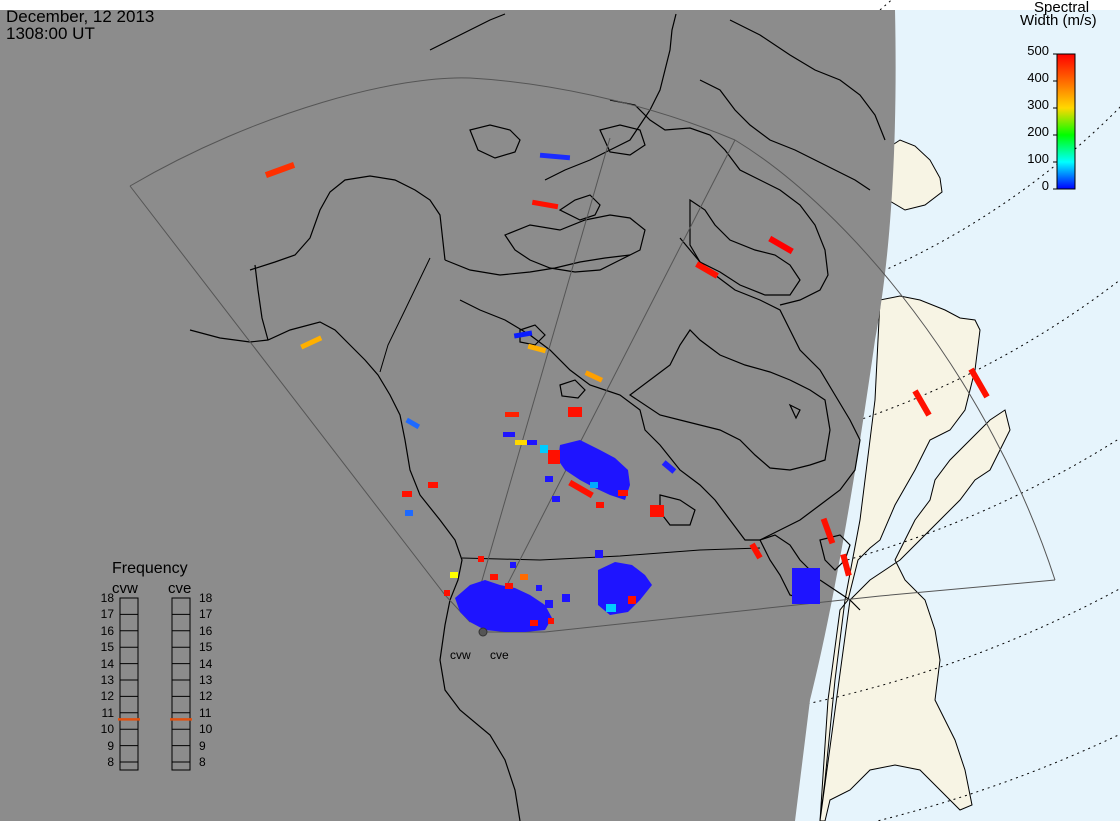 Image resolution: width=1120 pixels, height=826 pixels. Describe the element at coordinates (206, 663) in the screenshot. I see `cve-frequency-tick-label: 14` at that location.